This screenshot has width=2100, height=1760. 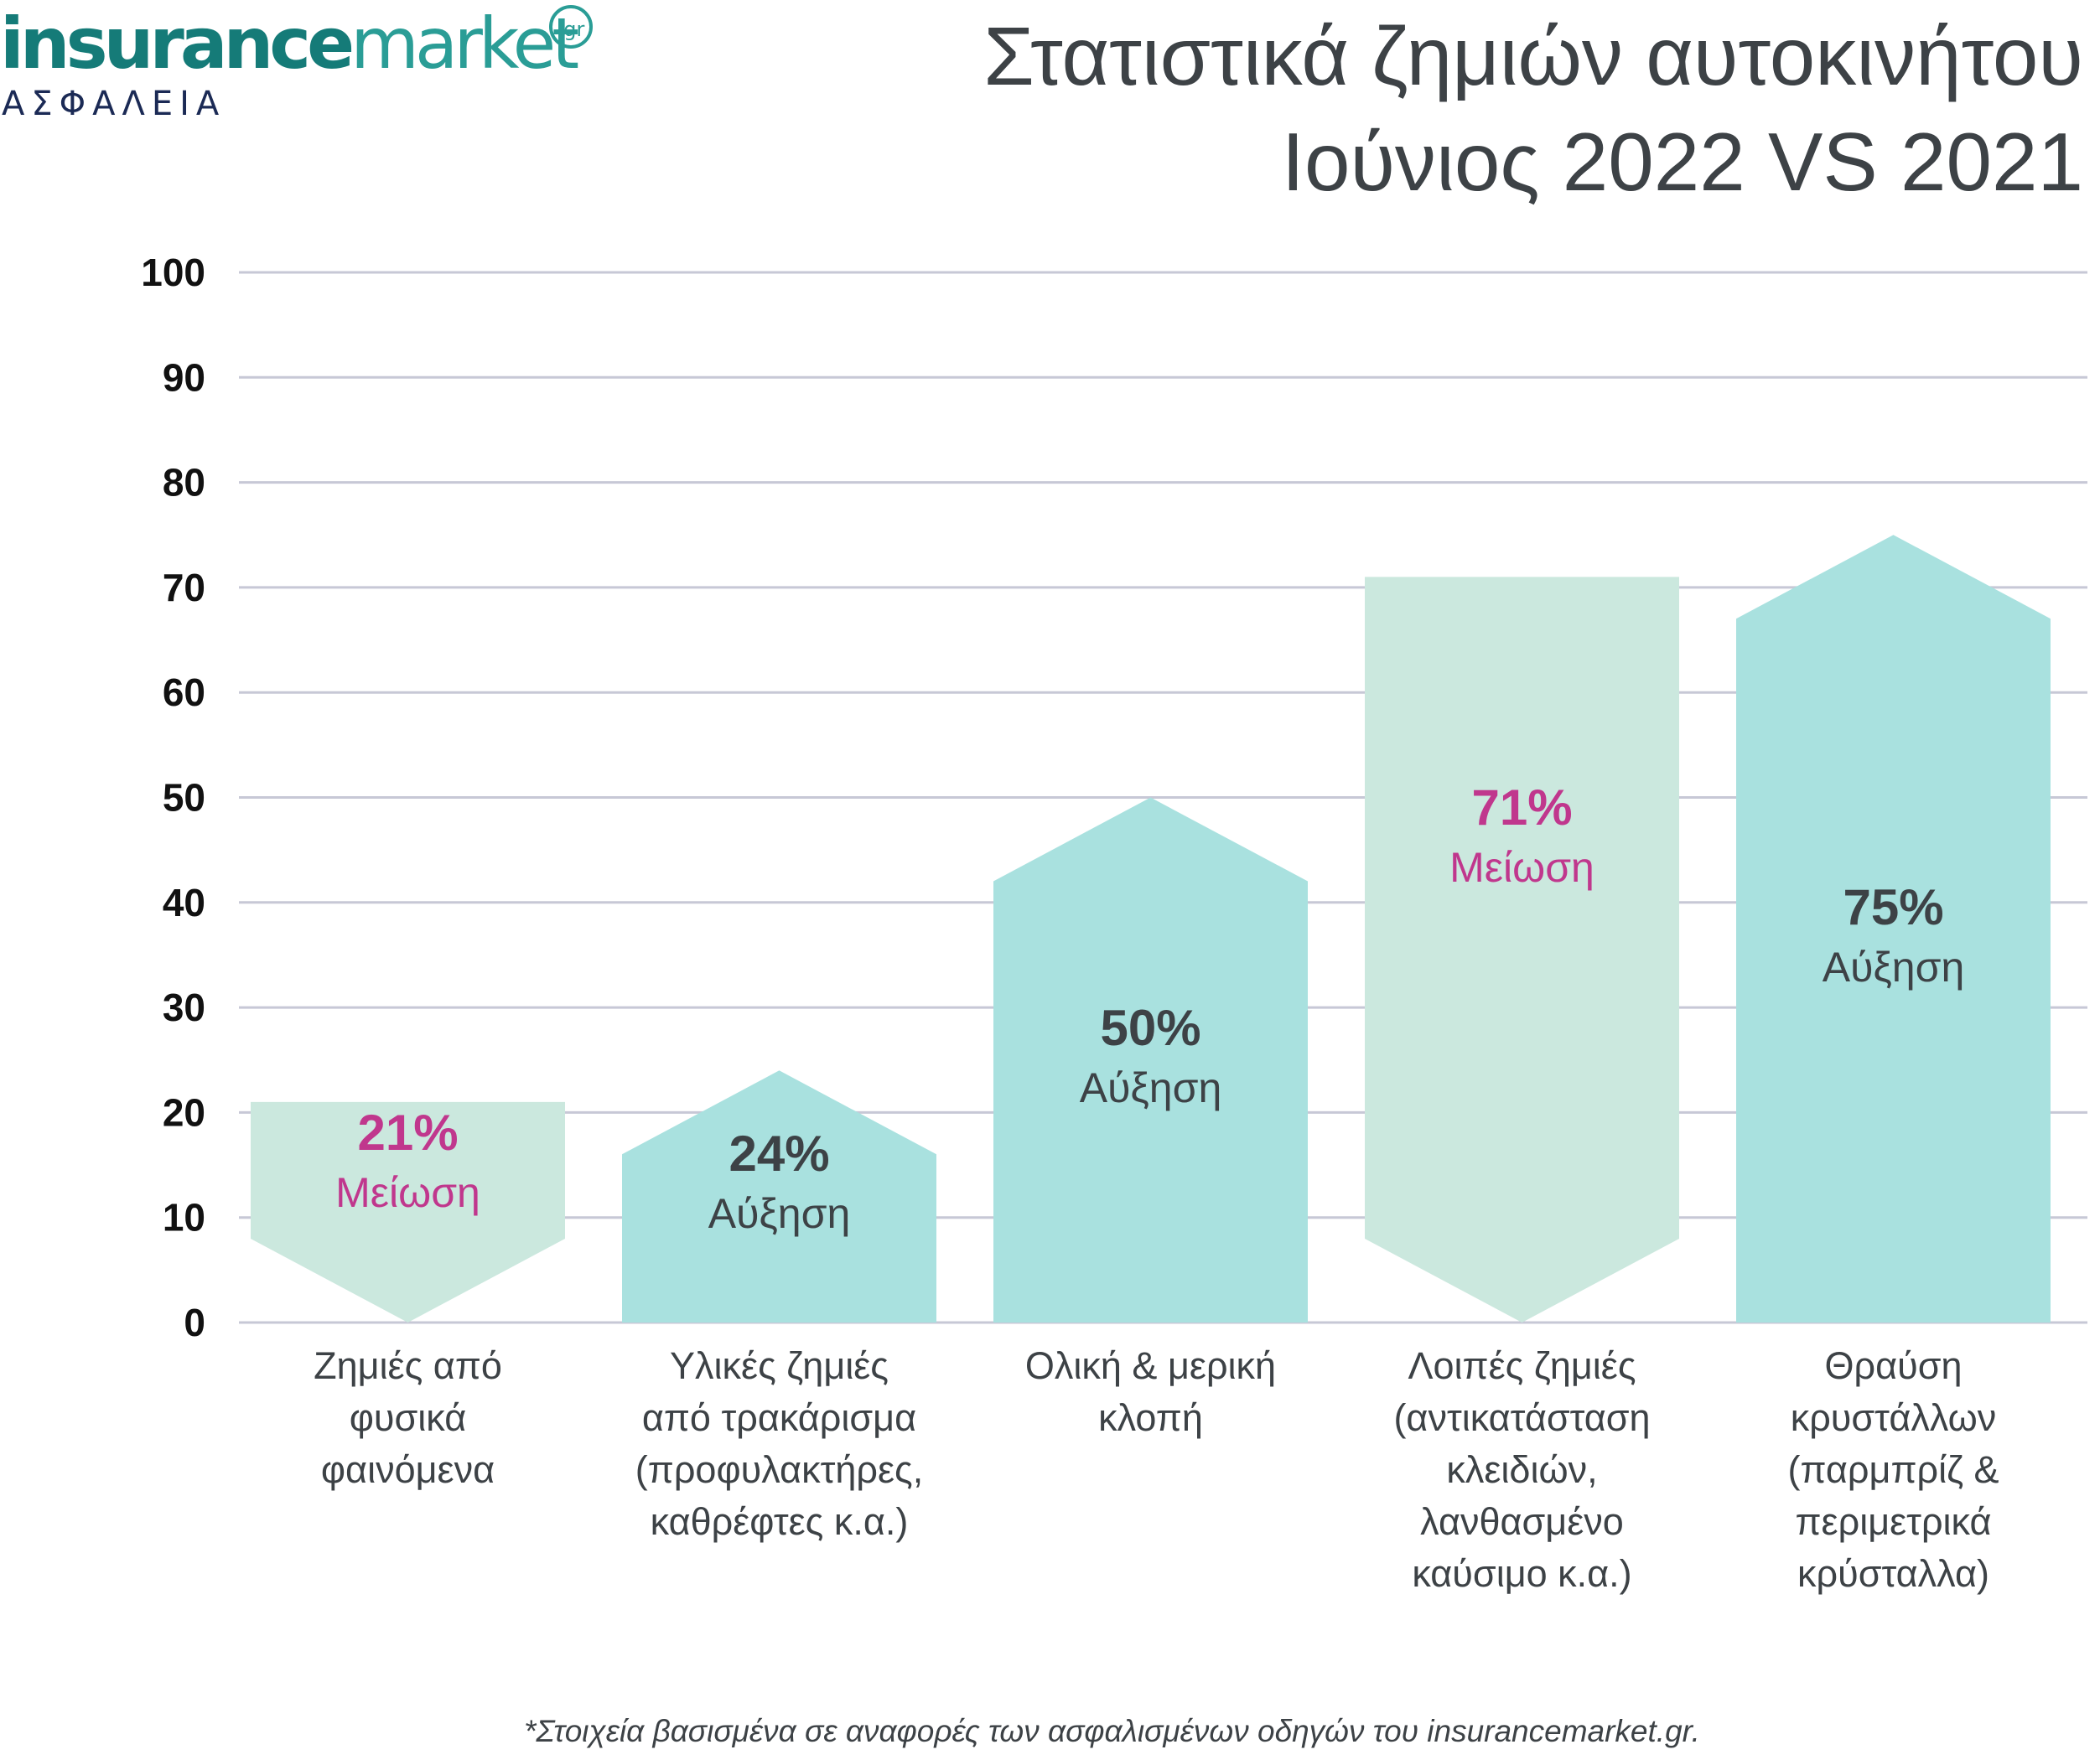 I want to click on x-category-label: καθρέφτες κ.α.), so click(x=780, y=1521).